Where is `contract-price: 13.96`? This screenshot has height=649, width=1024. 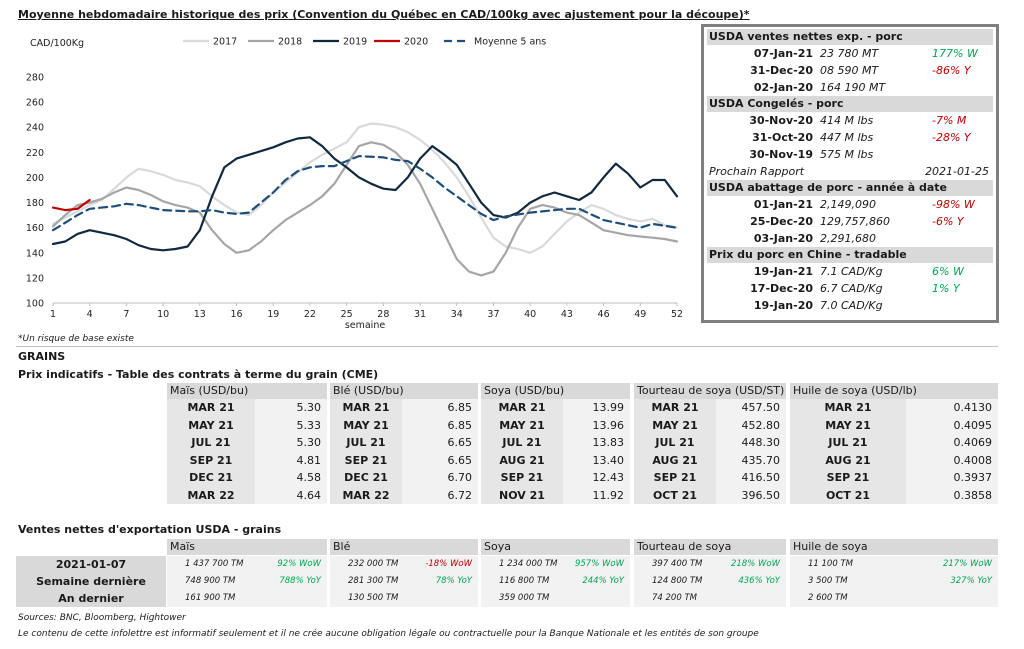
contract-price: 13.96 is located at coordinates (596, 425).